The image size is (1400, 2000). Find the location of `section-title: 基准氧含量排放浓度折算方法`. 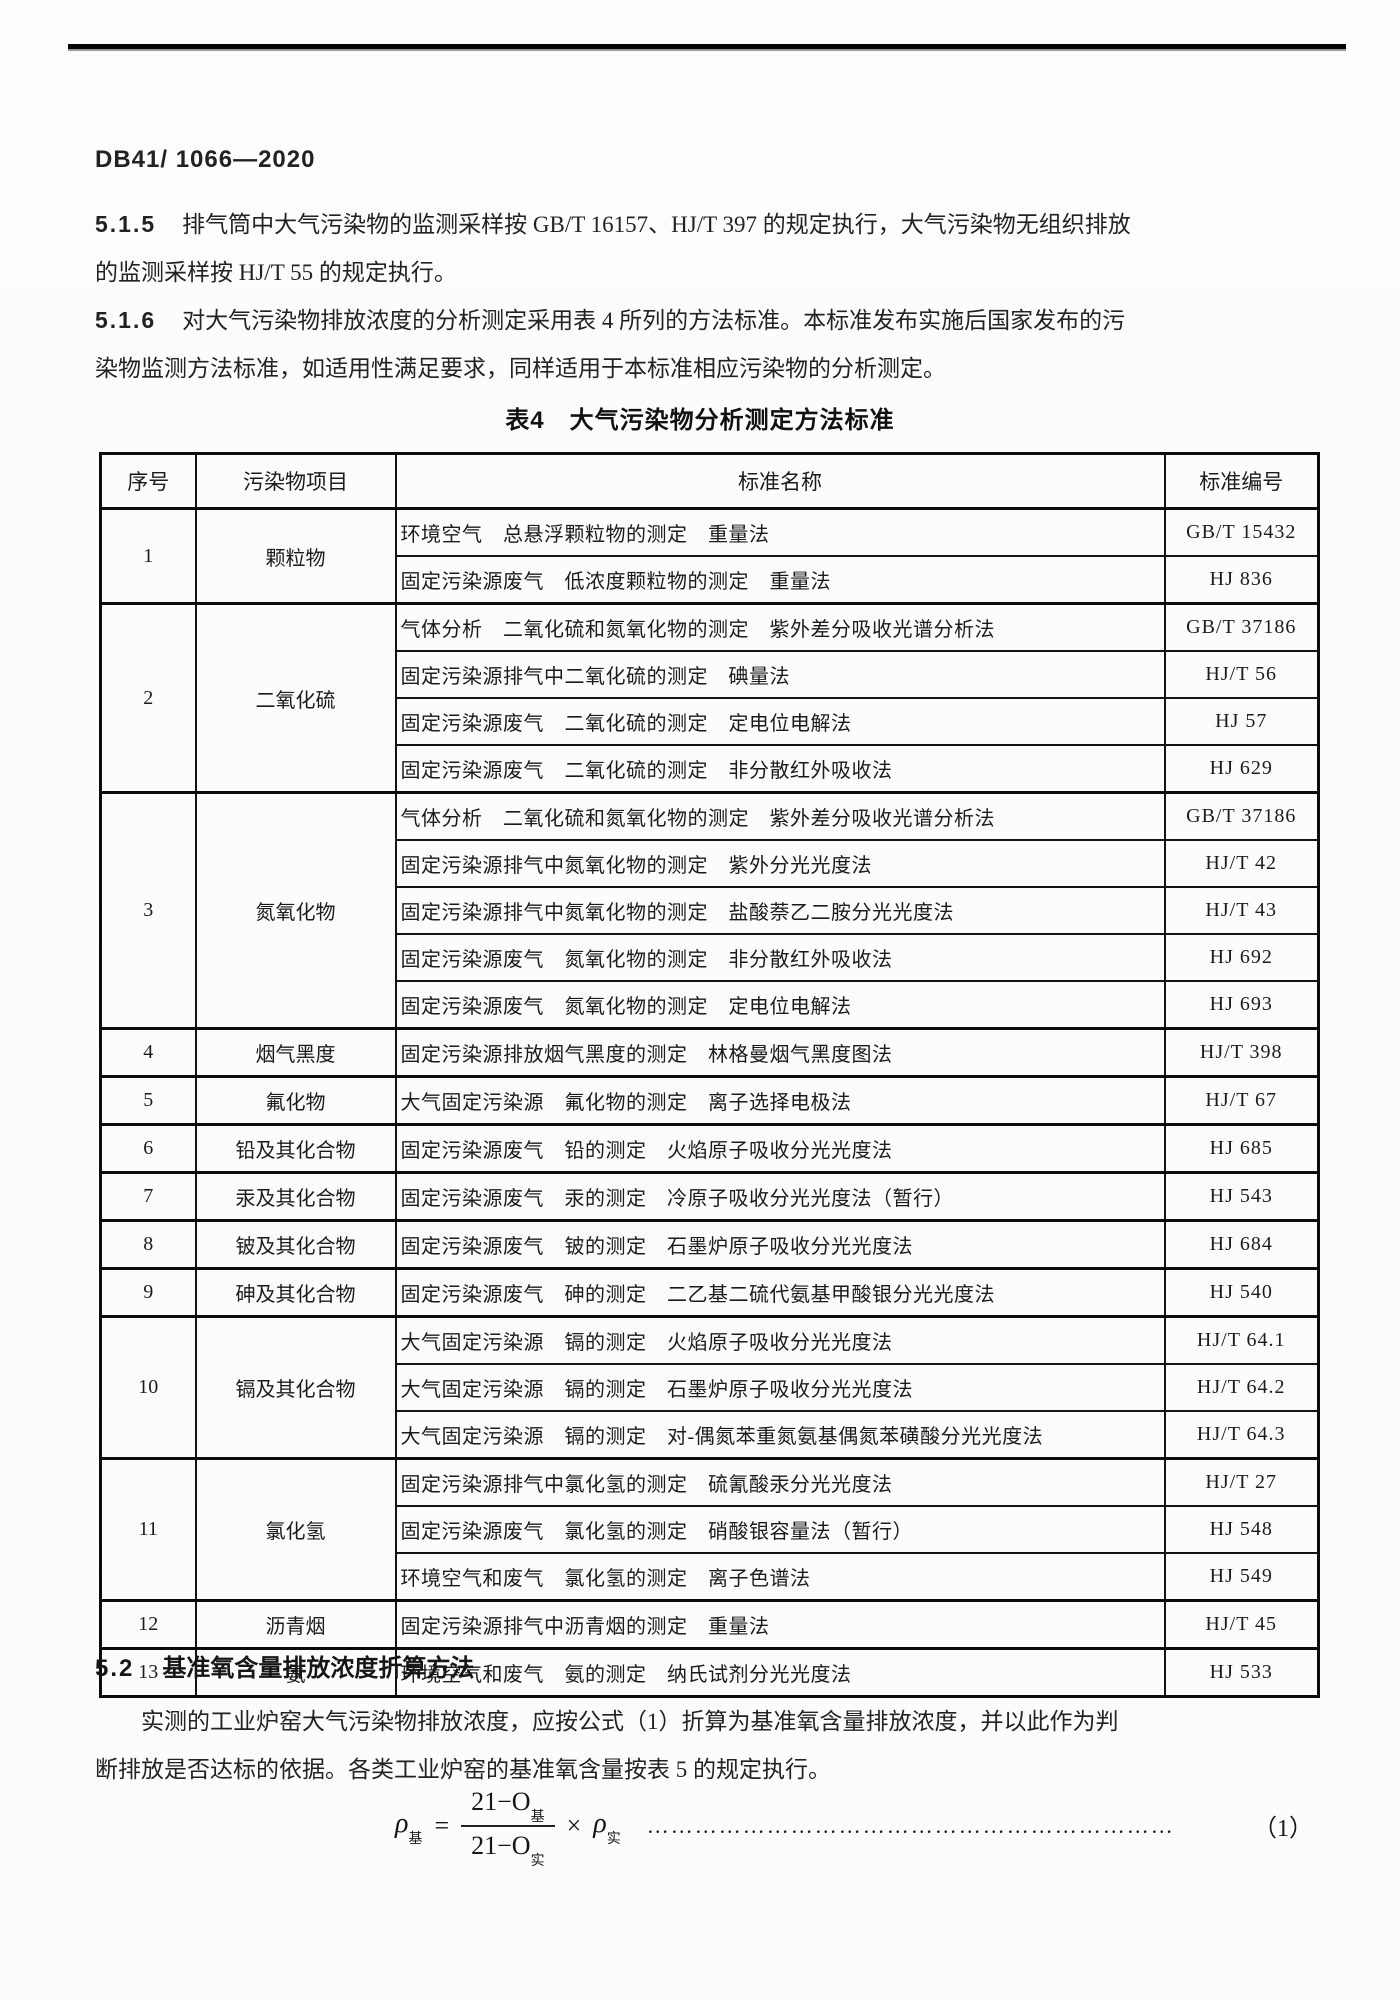

section-title: 基准氧含量排放浓度折算方法 is located at coordinates (318, 1668).